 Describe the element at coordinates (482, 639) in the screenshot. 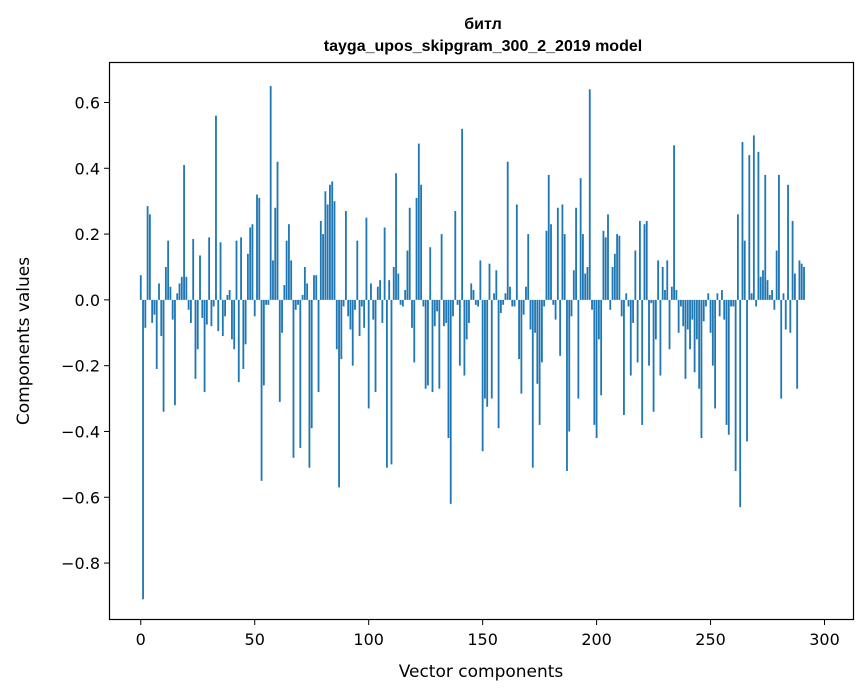

I see `x-tick-label: 150` at that location.